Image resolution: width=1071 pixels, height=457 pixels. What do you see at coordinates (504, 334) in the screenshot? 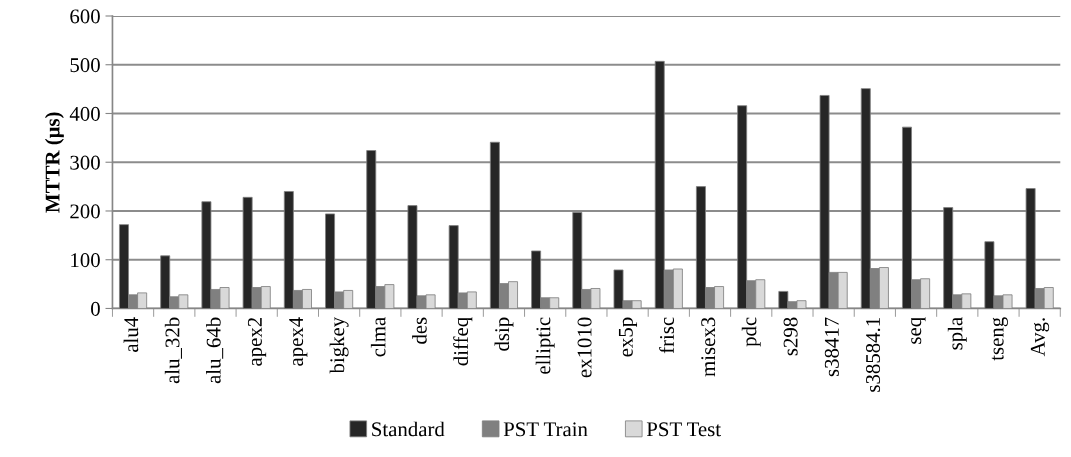
I see `x-tick-label: dsip` at bounding box center [504, 334].